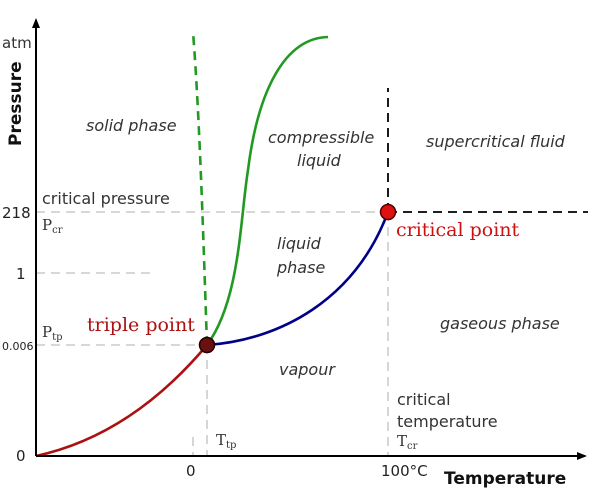 Image resolution: width=600 pixels, height=502 pixels. I want to click on x-axis-title: Temperature, so click(505, 479).